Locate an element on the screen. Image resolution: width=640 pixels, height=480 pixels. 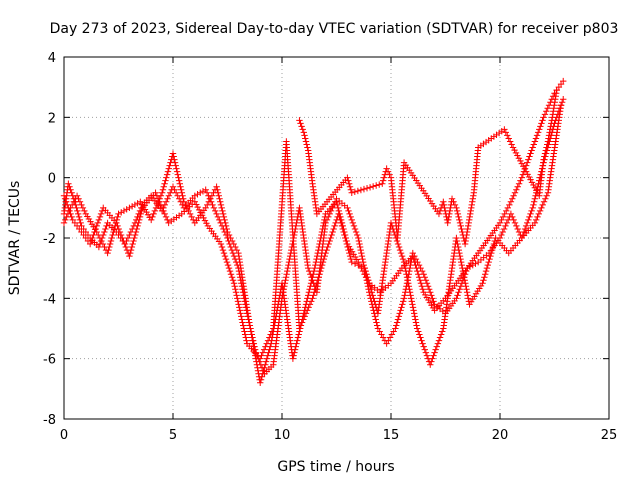
y-tick-label: 2 is located at coordinates (52, 118).